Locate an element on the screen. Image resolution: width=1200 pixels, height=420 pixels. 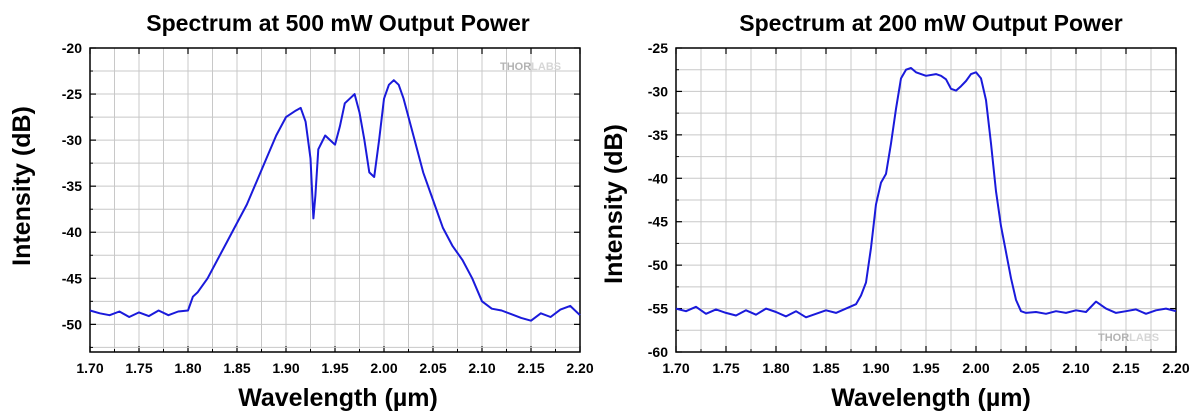
y-tick-label: -55 is located at coordinates (658, 309).